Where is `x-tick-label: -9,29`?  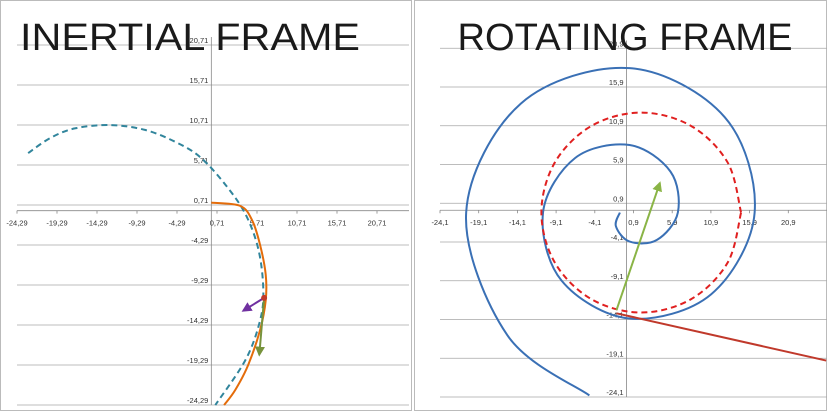 x-tick-label: -9,29 is located at coordinates (136, 223).